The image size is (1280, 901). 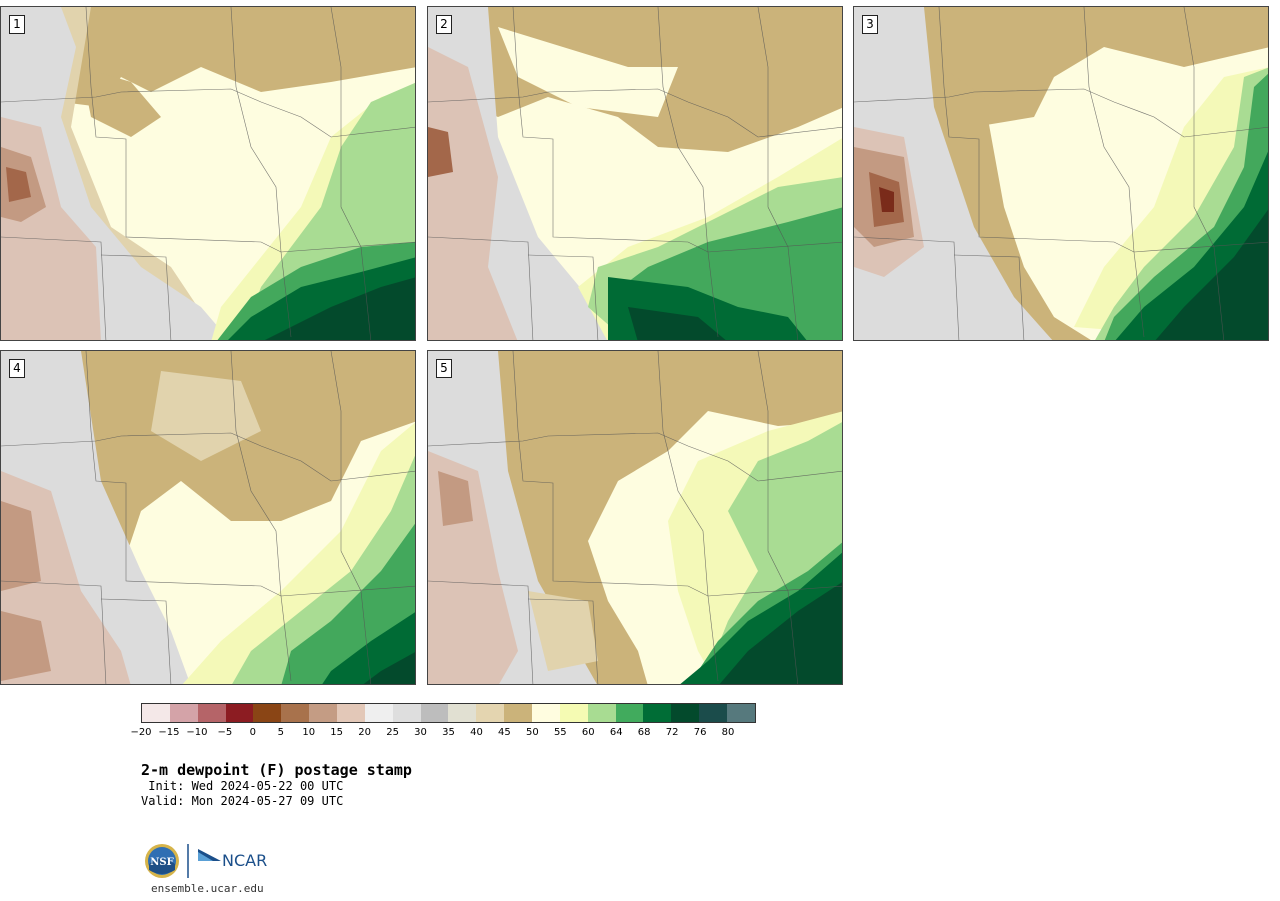 I want to click on nsf-ncar-logo: NSF NCAR, so click(x=206, y=861).